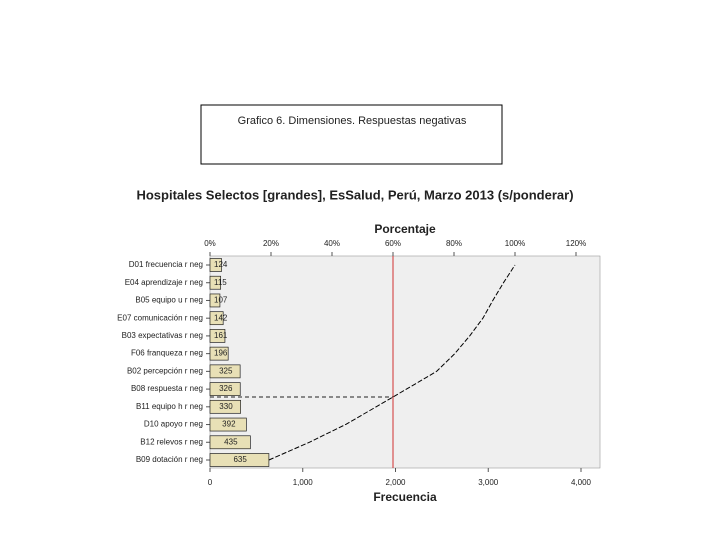  I want to click on y-tick-label: B03 expectativas r neg, so click(162, 335).